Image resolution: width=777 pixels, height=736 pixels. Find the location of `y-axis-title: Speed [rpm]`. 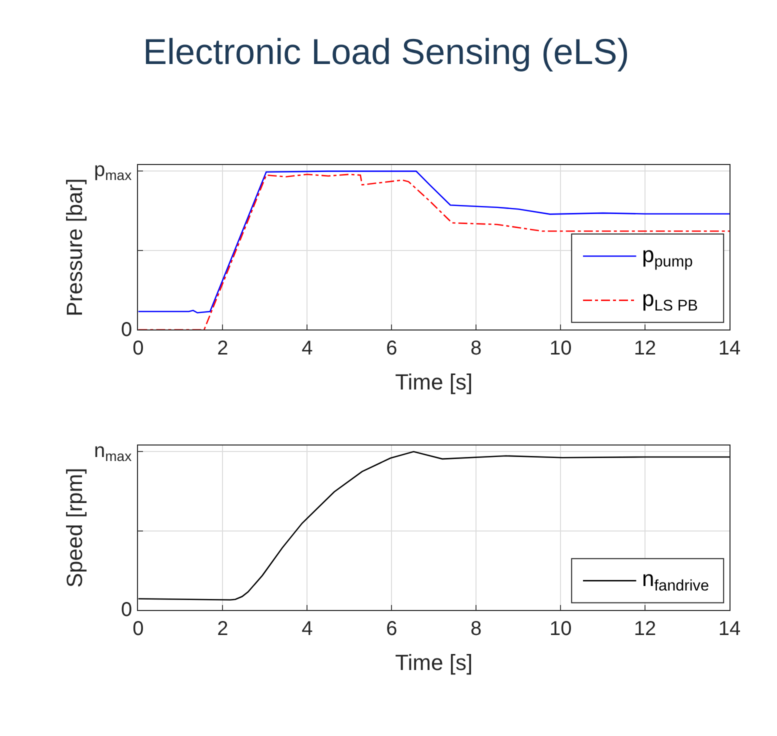

y-axis-title: Speed [rpm] is located at coordinates (75, 528).